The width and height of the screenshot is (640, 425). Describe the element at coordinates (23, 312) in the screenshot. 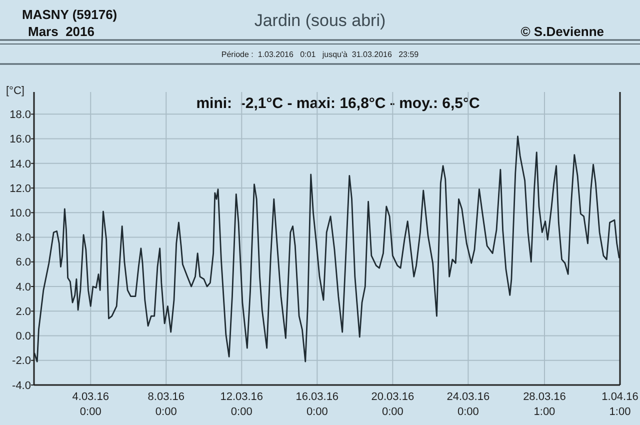

I see `y-tick-label: 2.0` at that location.